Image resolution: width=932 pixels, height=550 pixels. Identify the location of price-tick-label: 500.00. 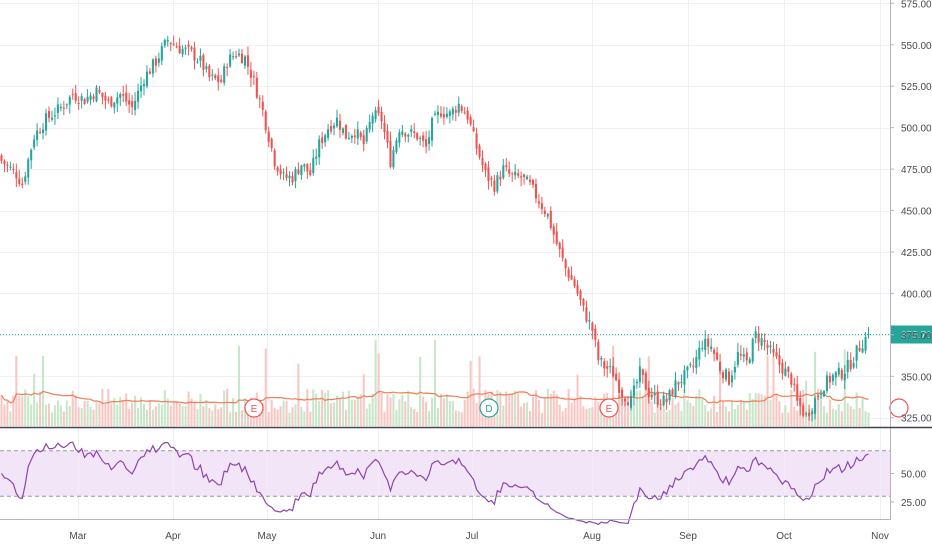
(916, 129).